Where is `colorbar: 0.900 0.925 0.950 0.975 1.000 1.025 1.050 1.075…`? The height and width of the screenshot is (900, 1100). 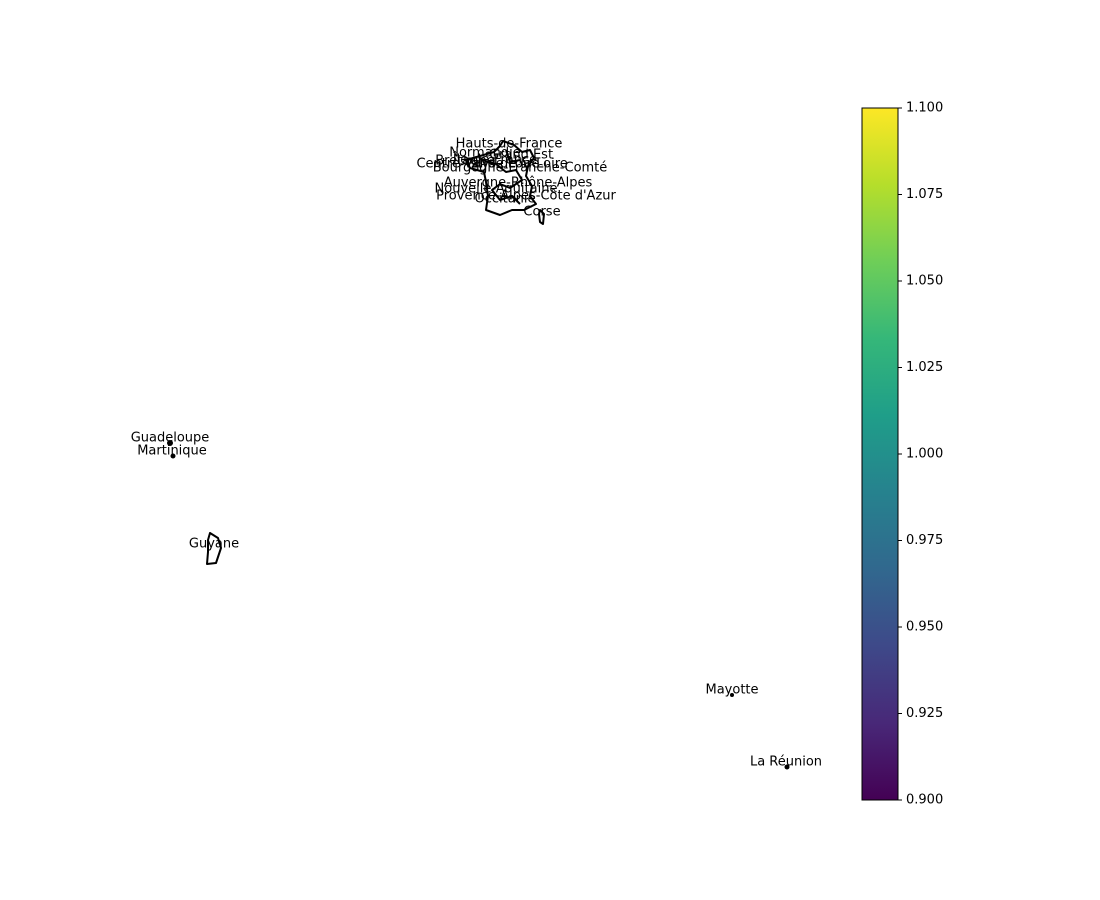
colorbar: 0.900 0.925 0.950 0.975 1.000 1.025 1.050 1.075… is located at coordinates (902, 454).